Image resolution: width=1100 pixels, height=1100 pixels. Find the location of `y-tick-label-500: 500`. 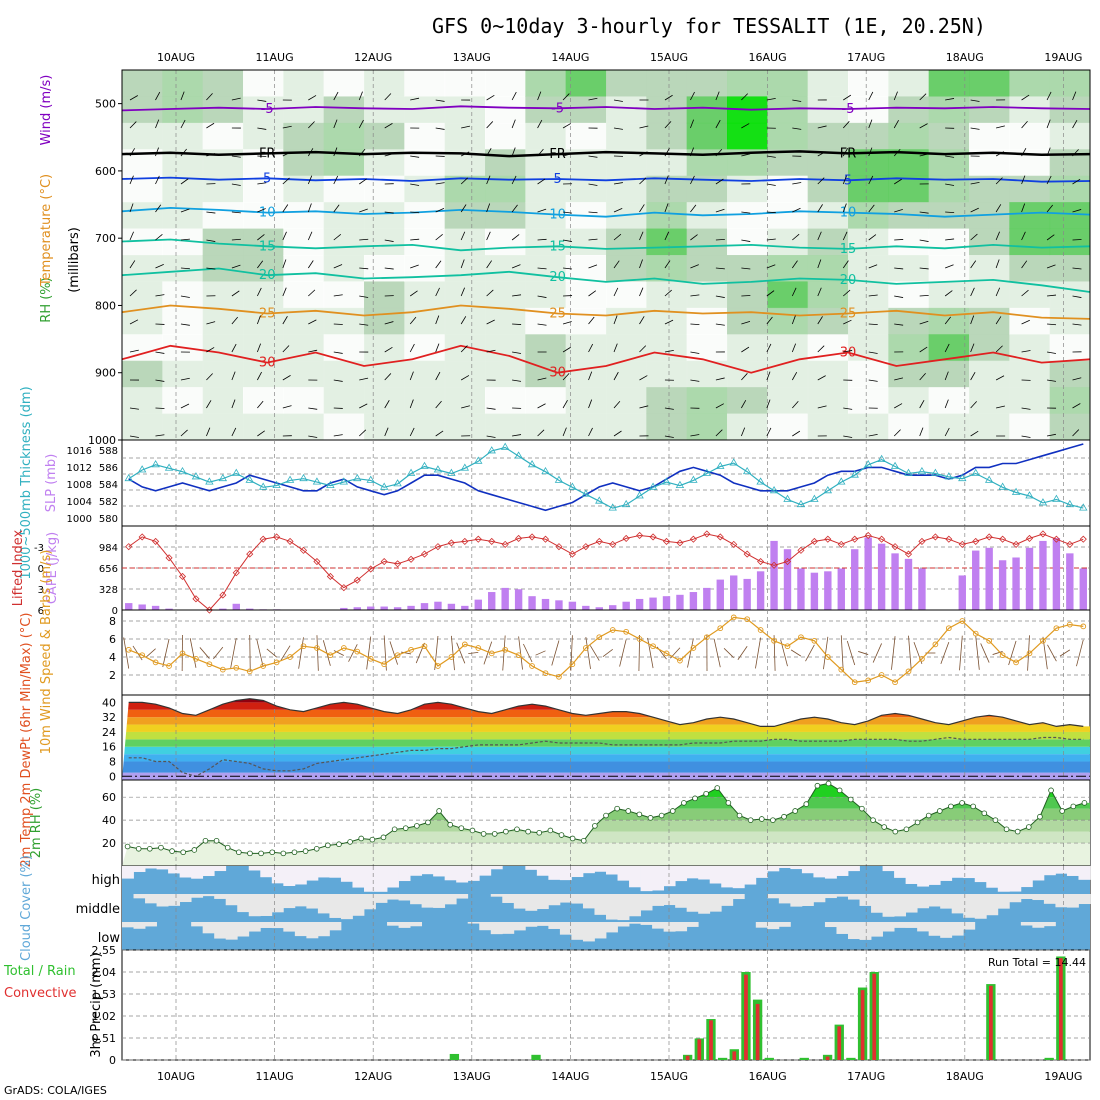

y-tick-label-500: 500 is located at coordinates (105, 104).